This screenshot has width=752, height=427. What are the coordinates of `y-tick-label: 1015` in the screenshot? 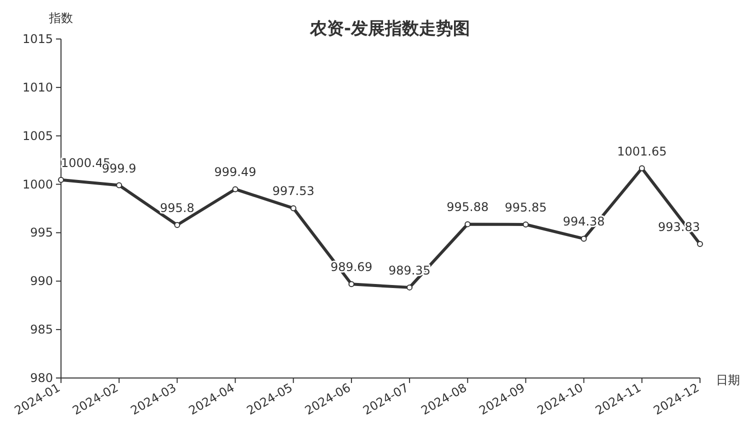 It's located at (37, 39).